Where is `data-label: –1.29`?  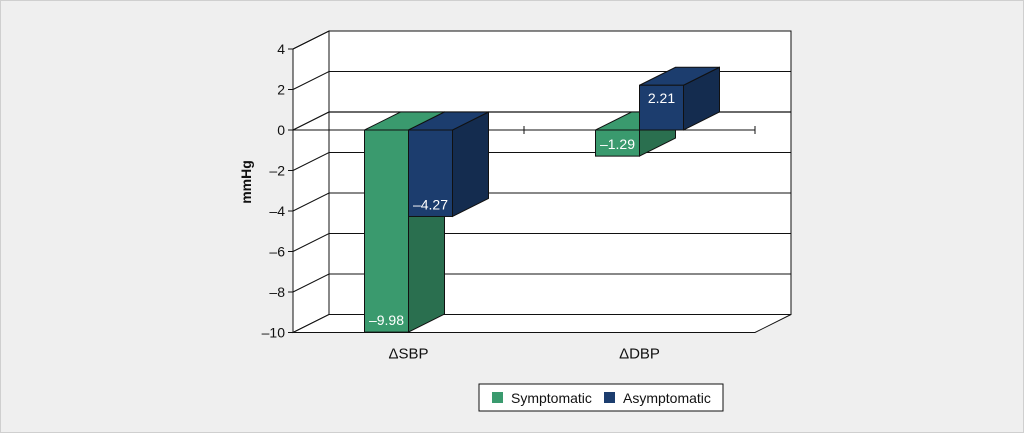 data-label: –1.29 is located at coordinates (617, 144).